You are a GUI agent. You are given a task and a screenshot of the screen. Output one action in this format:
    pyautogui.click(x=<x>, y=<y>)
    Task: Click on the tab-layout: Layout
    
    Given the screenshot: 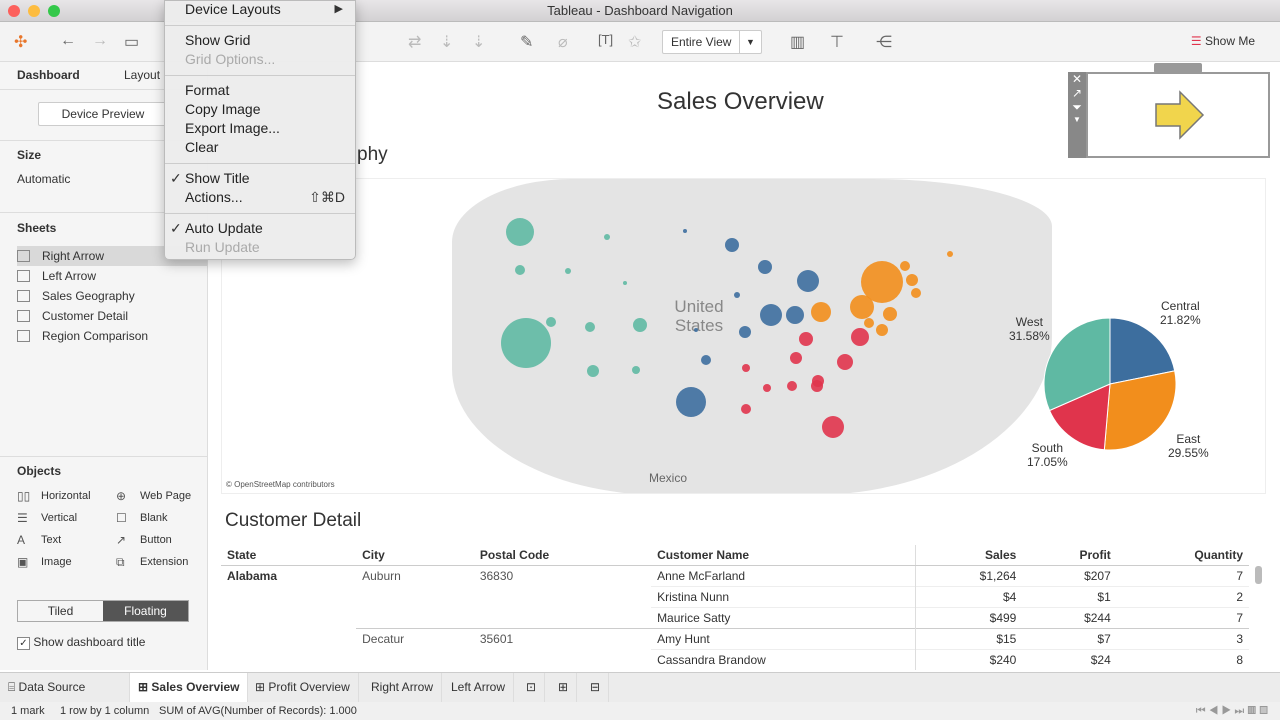 What is the action you would take?
    pyautogui.click(x=142, y=75)
    